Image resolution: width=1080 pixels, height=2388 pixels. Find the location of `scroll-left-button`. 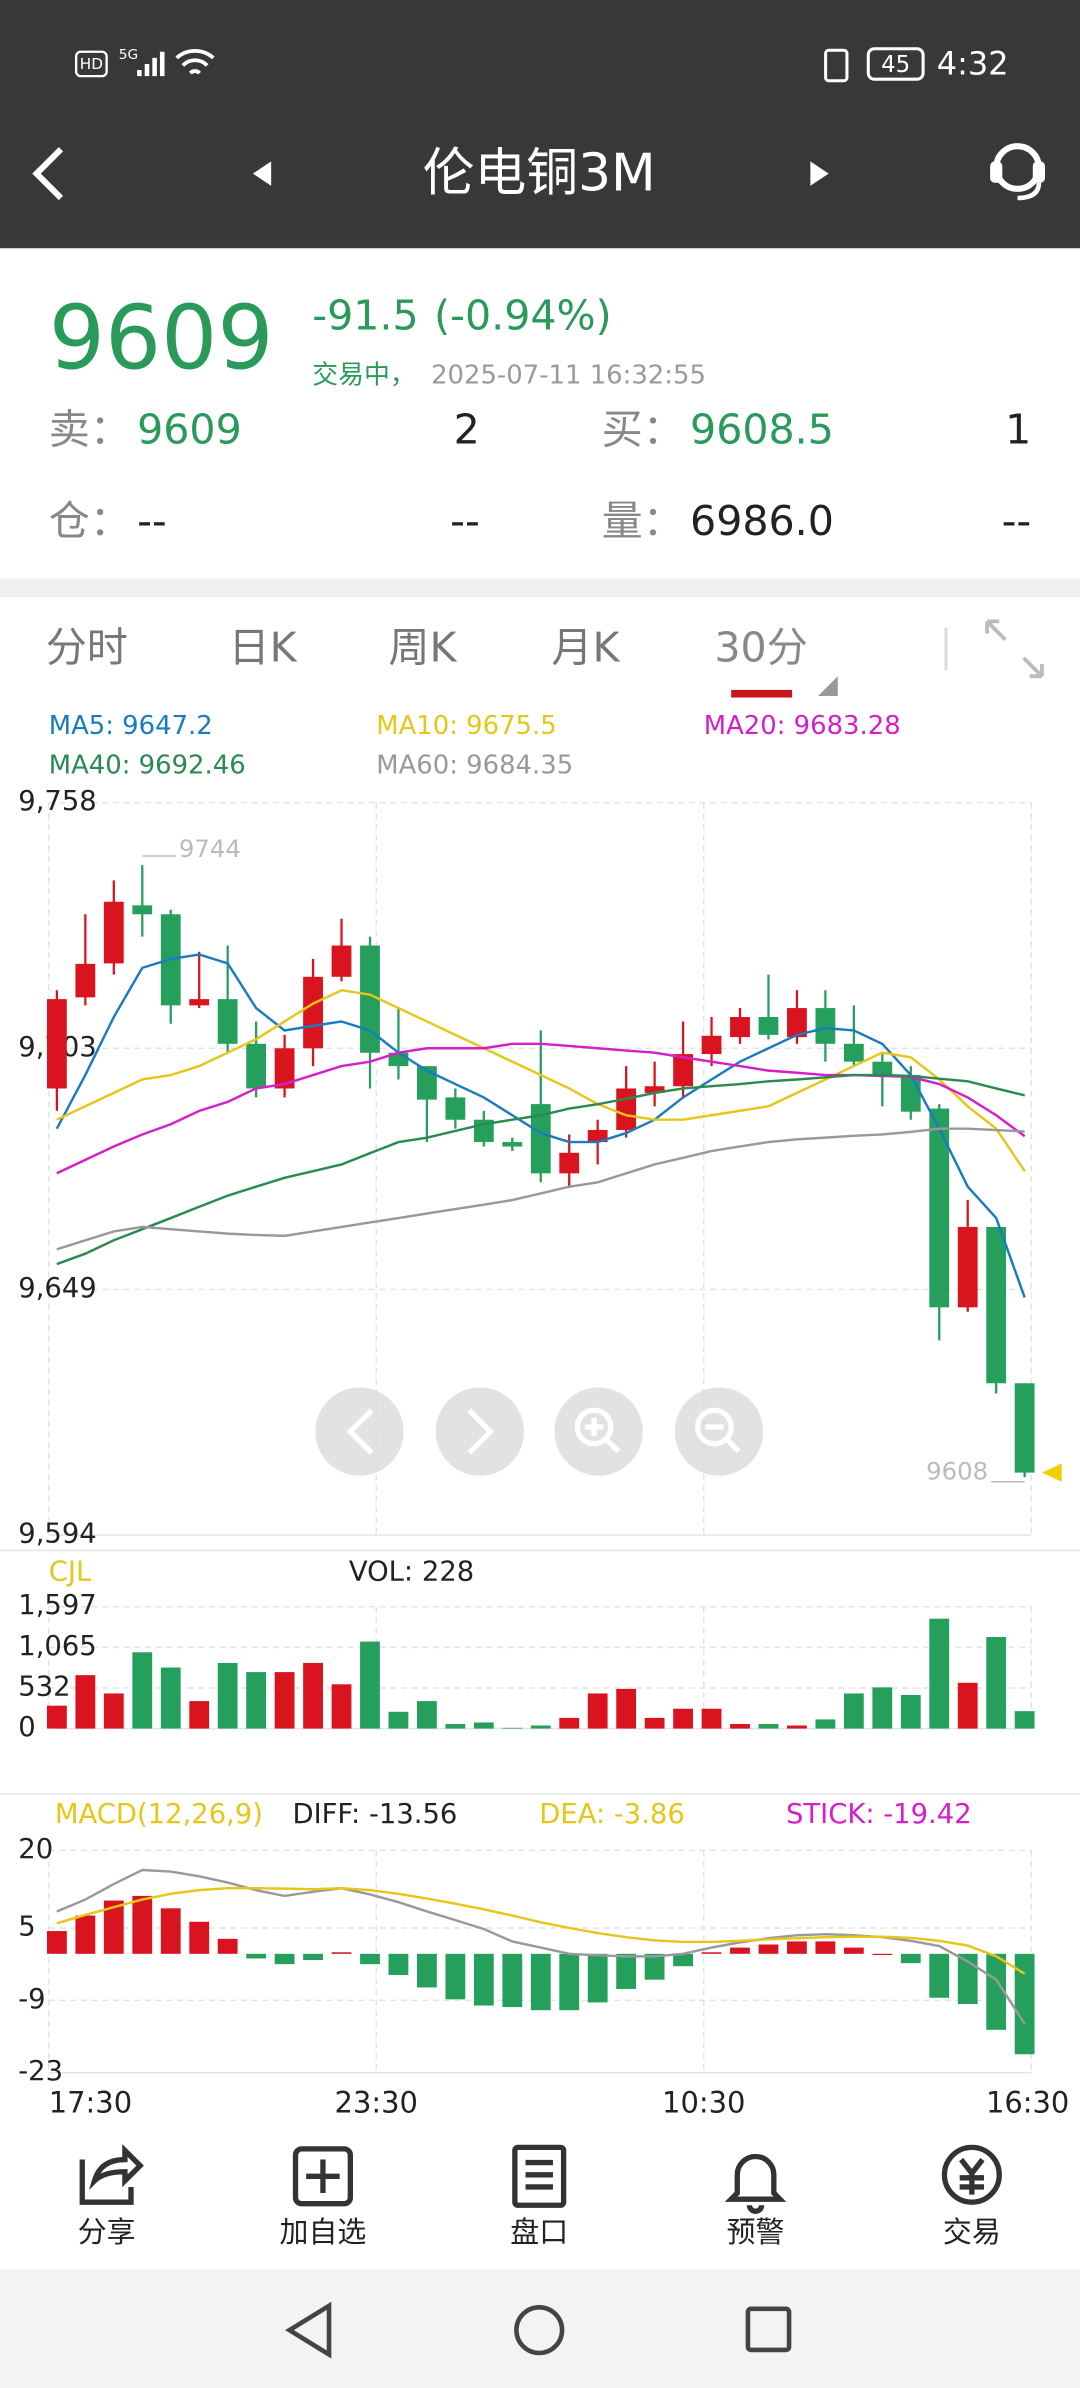

scroll-left-button is located at coordinates (359, 1431).